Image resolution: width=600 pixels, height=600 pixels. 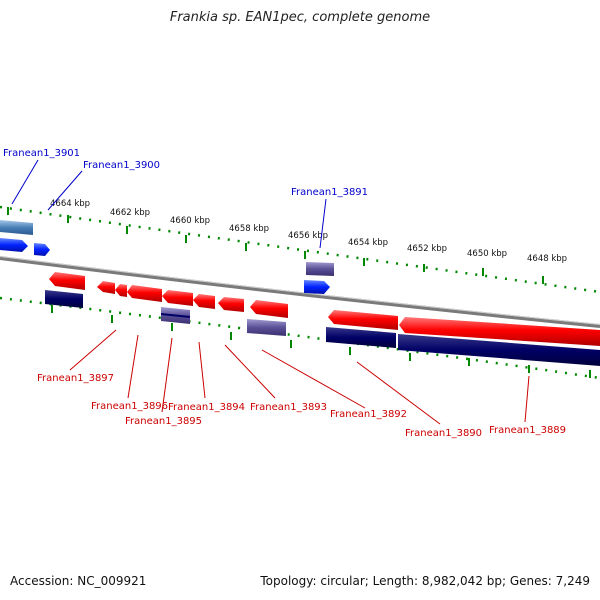 What do you see at coordinates (169, 204) in the screenshot?
I see `top-leader-lines` at bounding box center [169, 204].